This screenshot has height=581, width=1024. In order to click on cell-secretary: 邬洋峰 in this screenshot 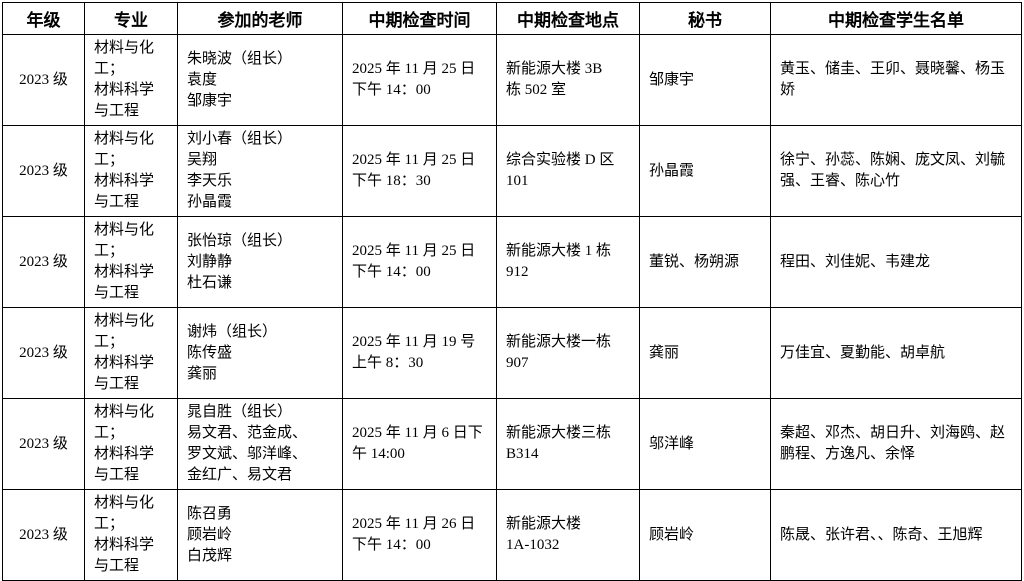, I will do `click(705, 444)`.